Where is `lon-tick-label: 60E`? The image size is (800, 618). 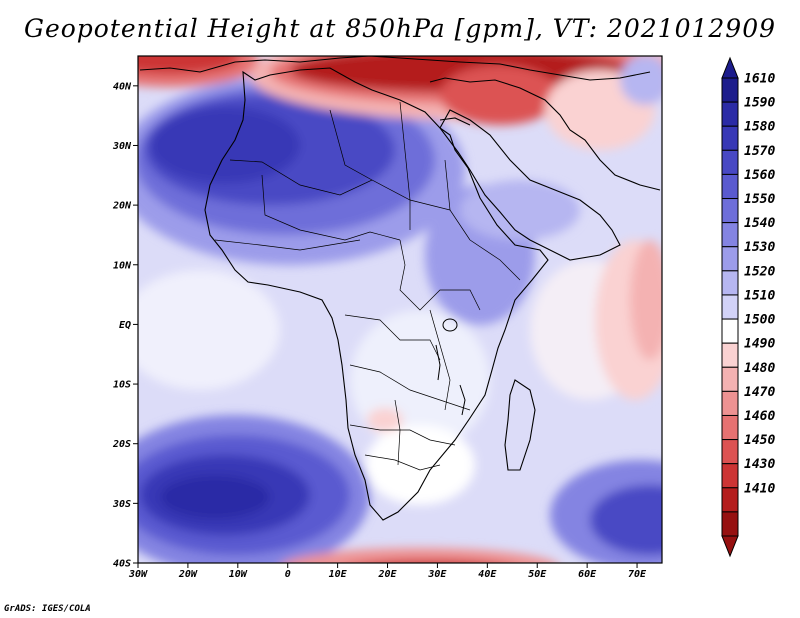 lon-tick-label: 60E is located at coordinates (587, 574).